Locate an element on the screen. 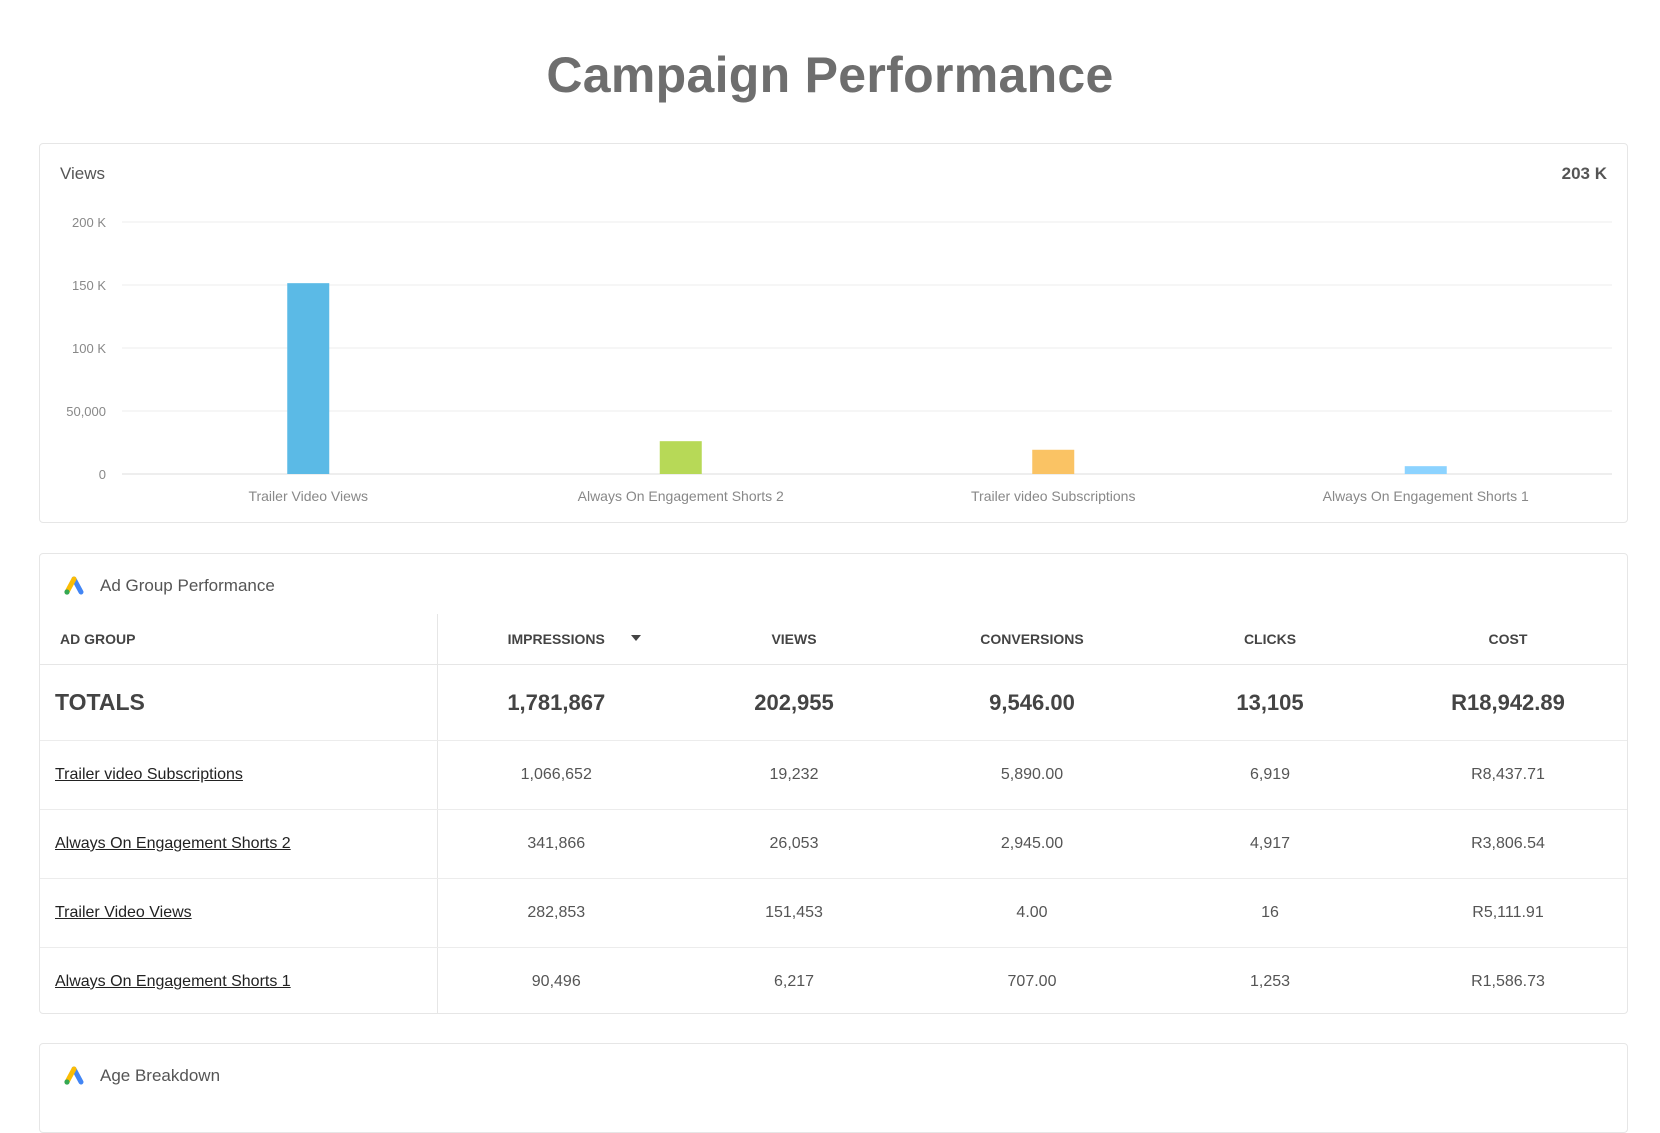 The image size is (1660, 1133). page-title: Campaign Performance is located at coordinates (830, 75).